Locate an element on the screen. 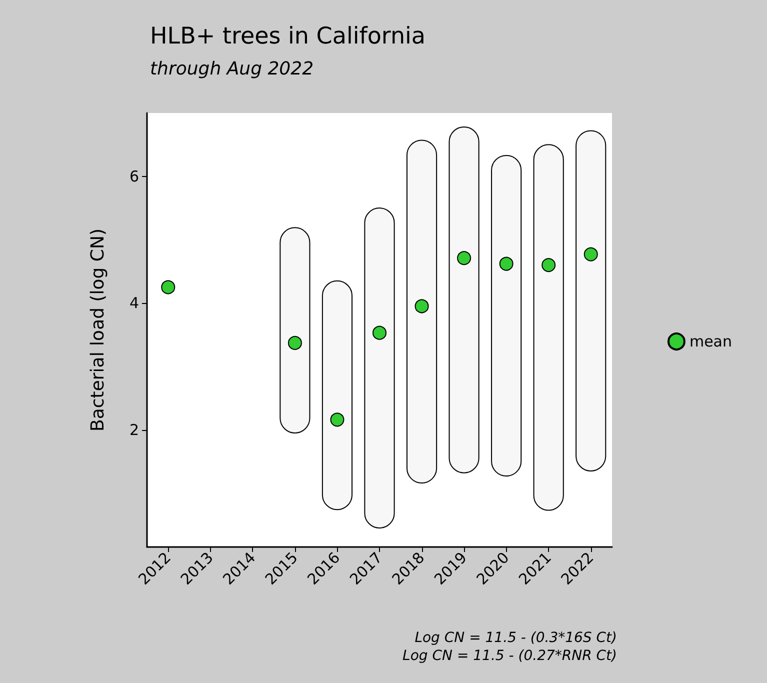  text: Log CN = 11.5 - (0.27*RNR Ct) is located at coordinates (509, 656).